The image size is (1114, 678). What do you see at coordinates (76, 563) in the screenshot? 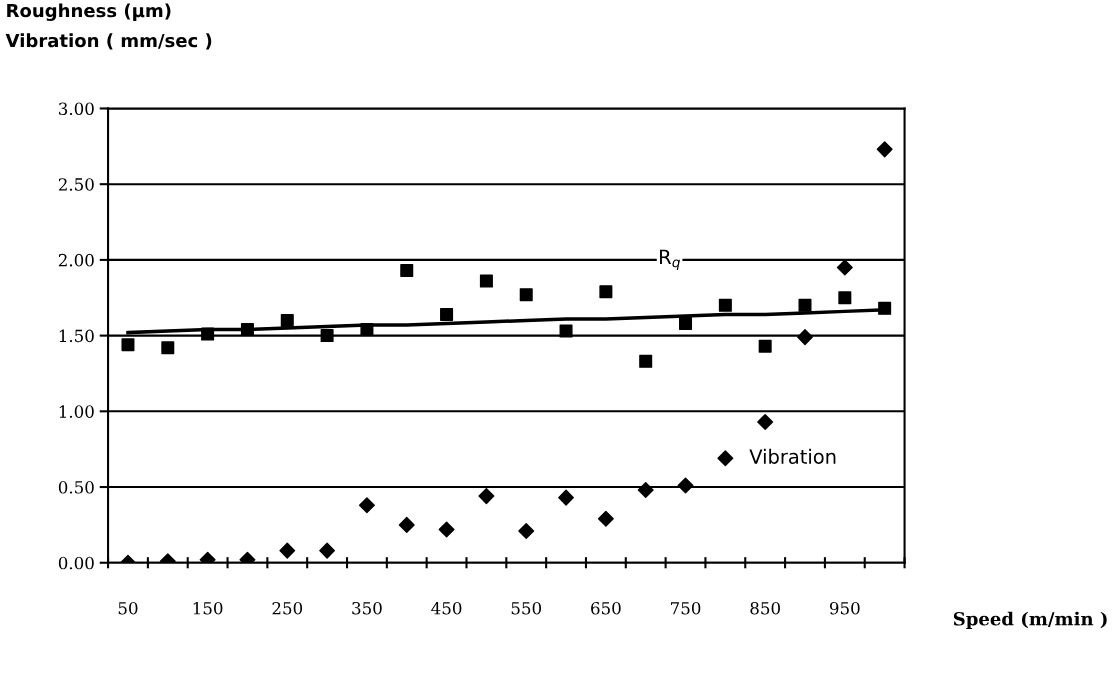
I see `y-tick-label: 0.00` at bounding box center [76, 563].